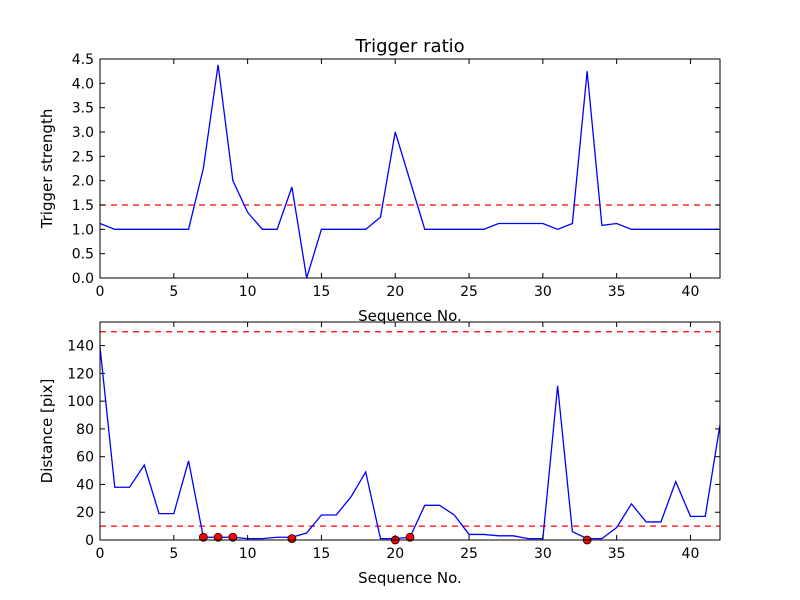 Image resolution: width=800 pixels, height=600 pixels. I want to click on y-tick-label: 0, so click(89, 541).